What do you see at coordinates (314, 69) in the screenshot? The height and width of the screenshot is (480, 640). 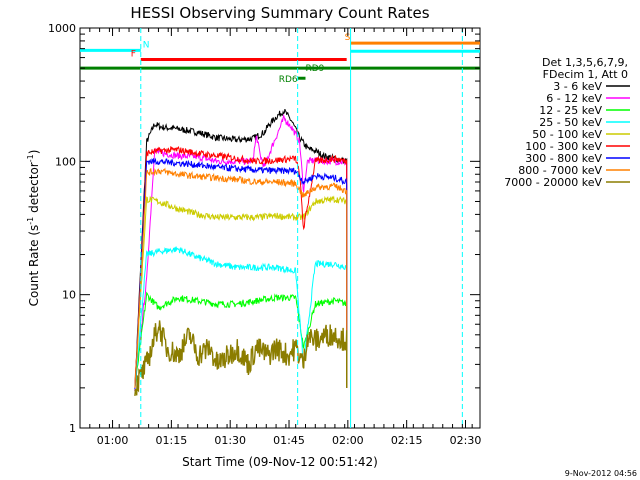 I see `flag-label-6: RD9` at bounding box center [314, 69].